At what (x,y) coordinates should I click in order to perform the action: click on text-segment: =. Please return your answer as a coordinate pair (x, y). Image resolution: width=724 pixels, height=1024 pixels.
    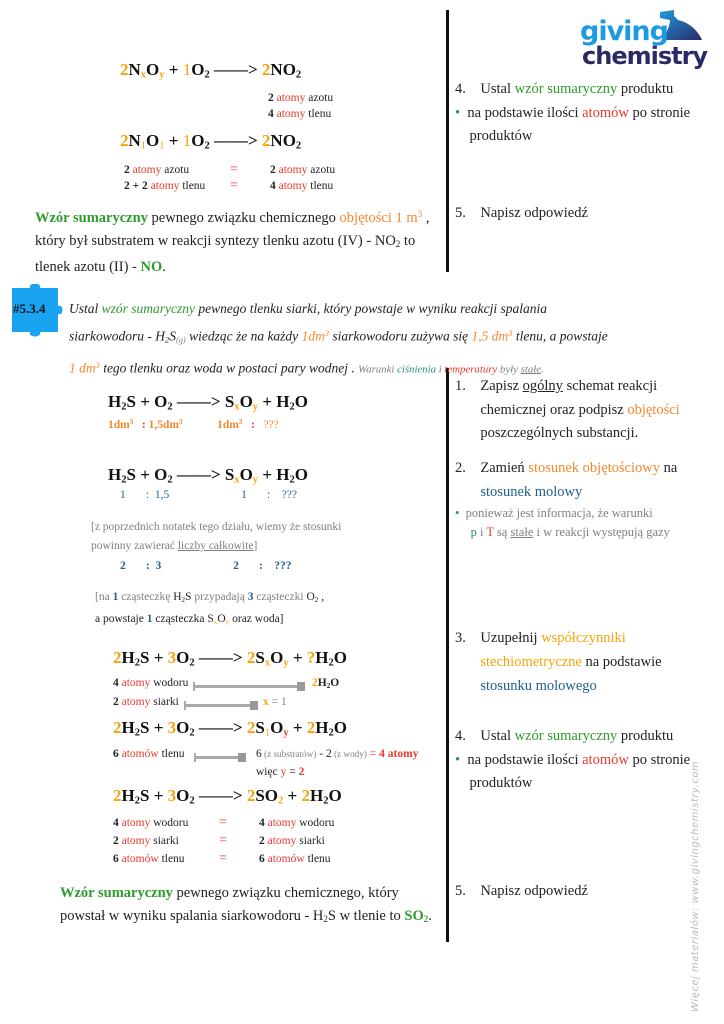
    Looking at the image, I should click on (373, 754).